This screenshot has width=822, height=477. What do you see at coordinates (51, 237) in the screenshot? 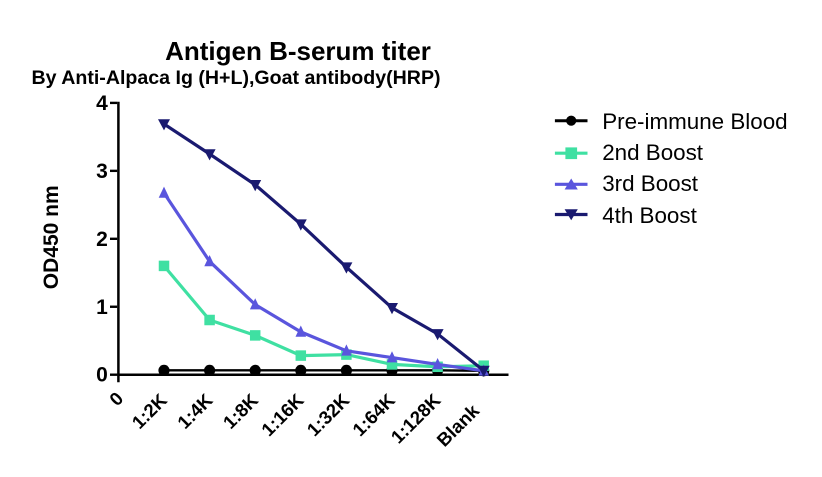
I see `svg-text: OD450 nm` at bounding box center [51, 237].